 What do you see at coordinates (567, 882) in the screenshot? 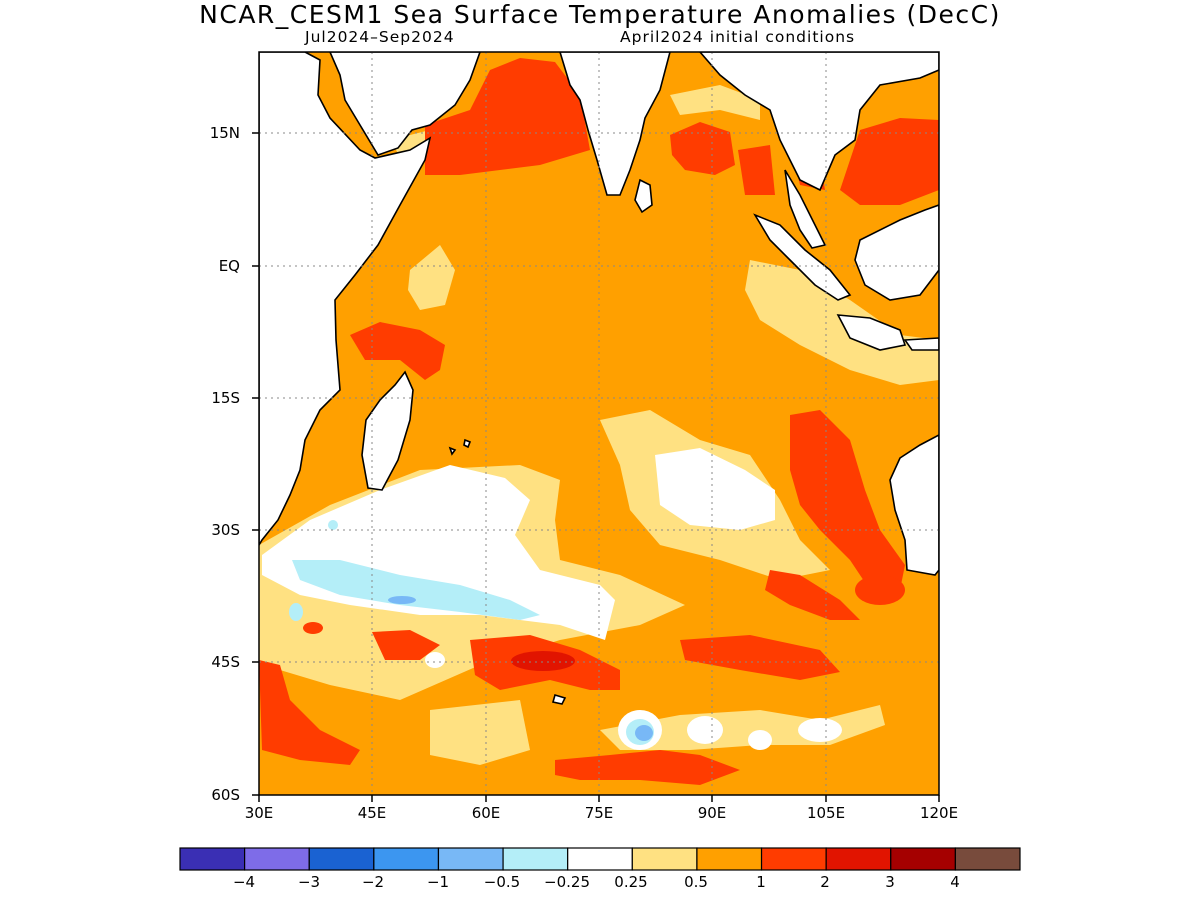
I see `colorbar-label: −0.25` at bounding box center [567, 882].